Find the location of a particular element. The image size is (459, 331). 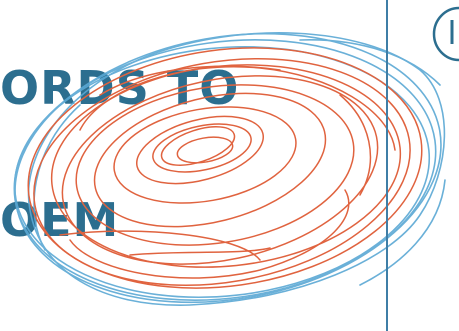

column-divider is located at coordinates (387, 165).